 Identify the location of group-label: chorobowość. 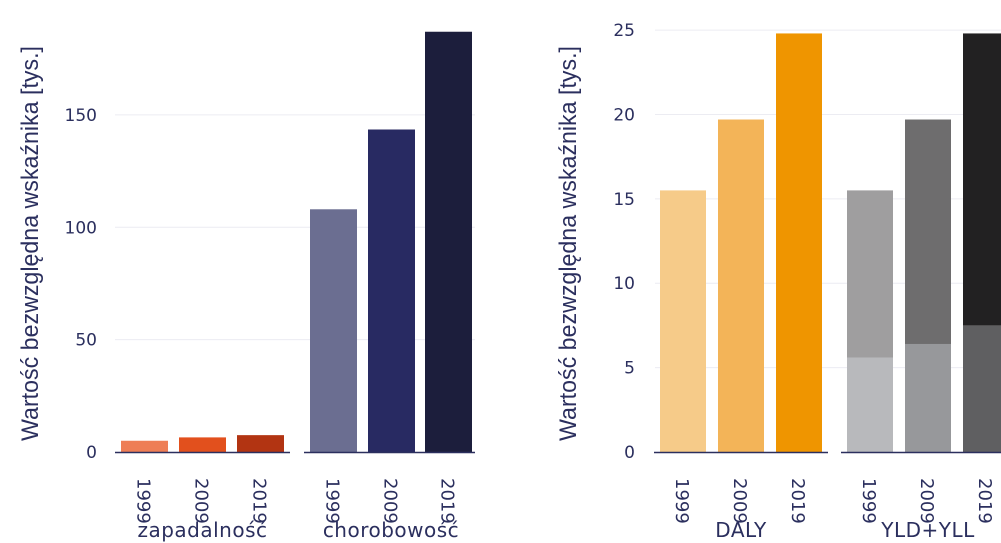
(391, 530).